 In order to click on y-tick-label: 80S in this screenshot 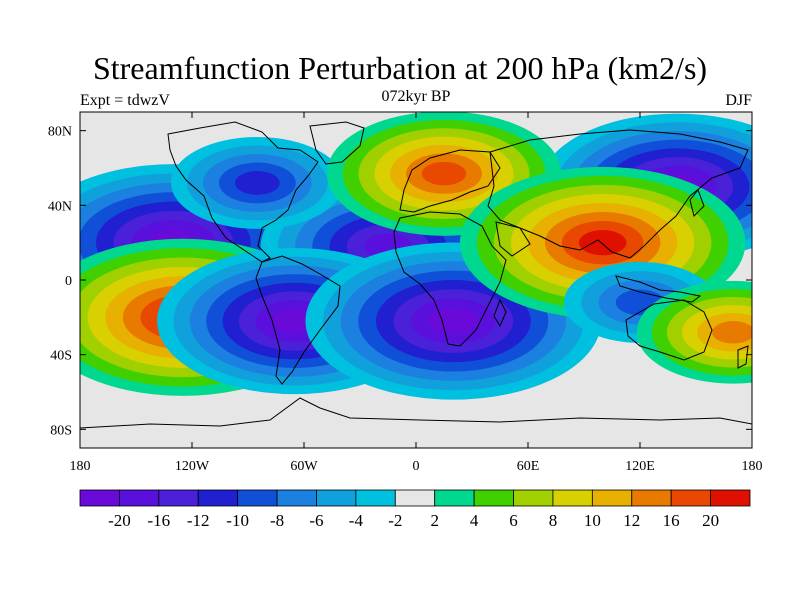, I will do `click(61, 430)`.